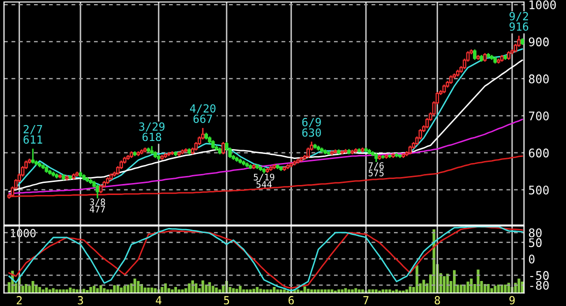  I want to click on y-tick-label: -80, so click(539, 285).